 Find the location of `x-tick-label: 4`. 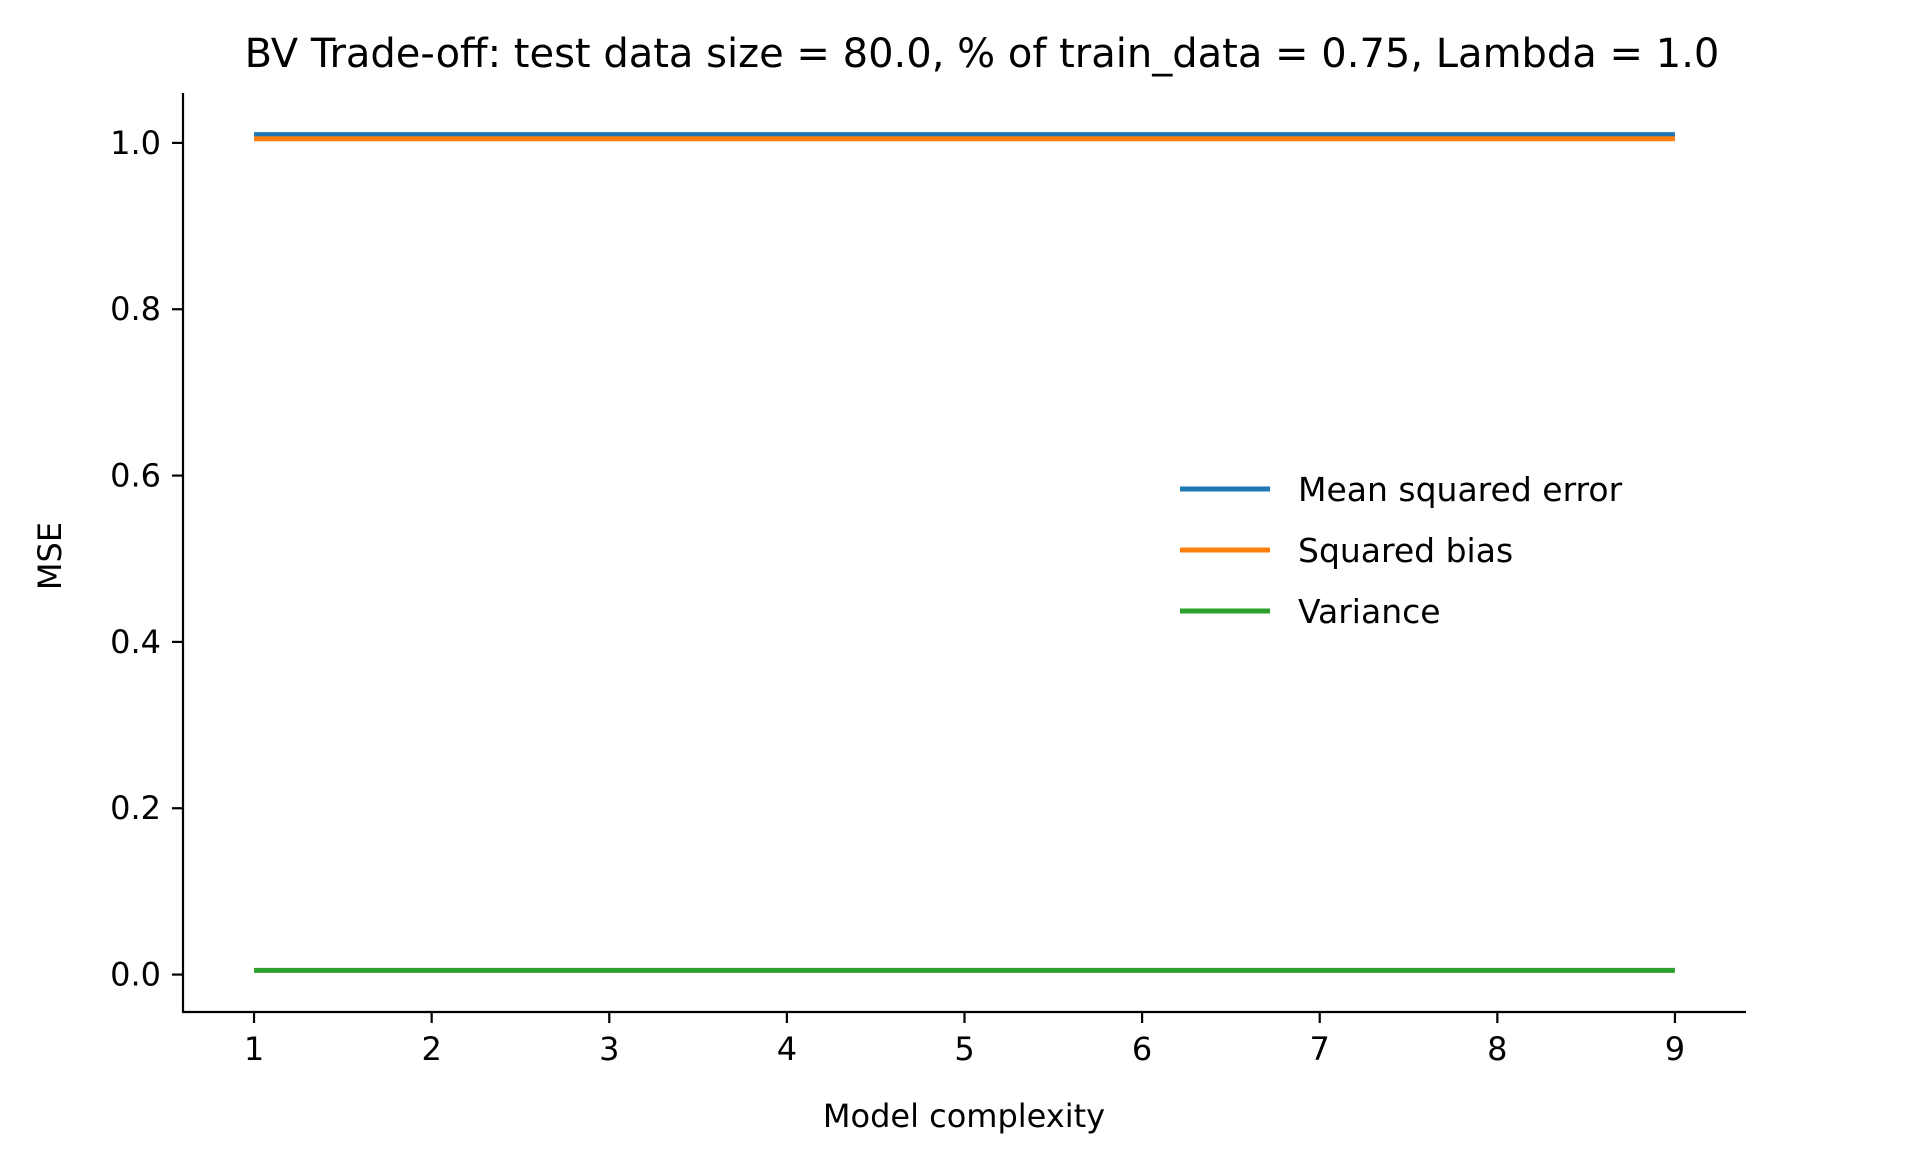

x-tick-label: 4 is located at coordinates (787, 1049).